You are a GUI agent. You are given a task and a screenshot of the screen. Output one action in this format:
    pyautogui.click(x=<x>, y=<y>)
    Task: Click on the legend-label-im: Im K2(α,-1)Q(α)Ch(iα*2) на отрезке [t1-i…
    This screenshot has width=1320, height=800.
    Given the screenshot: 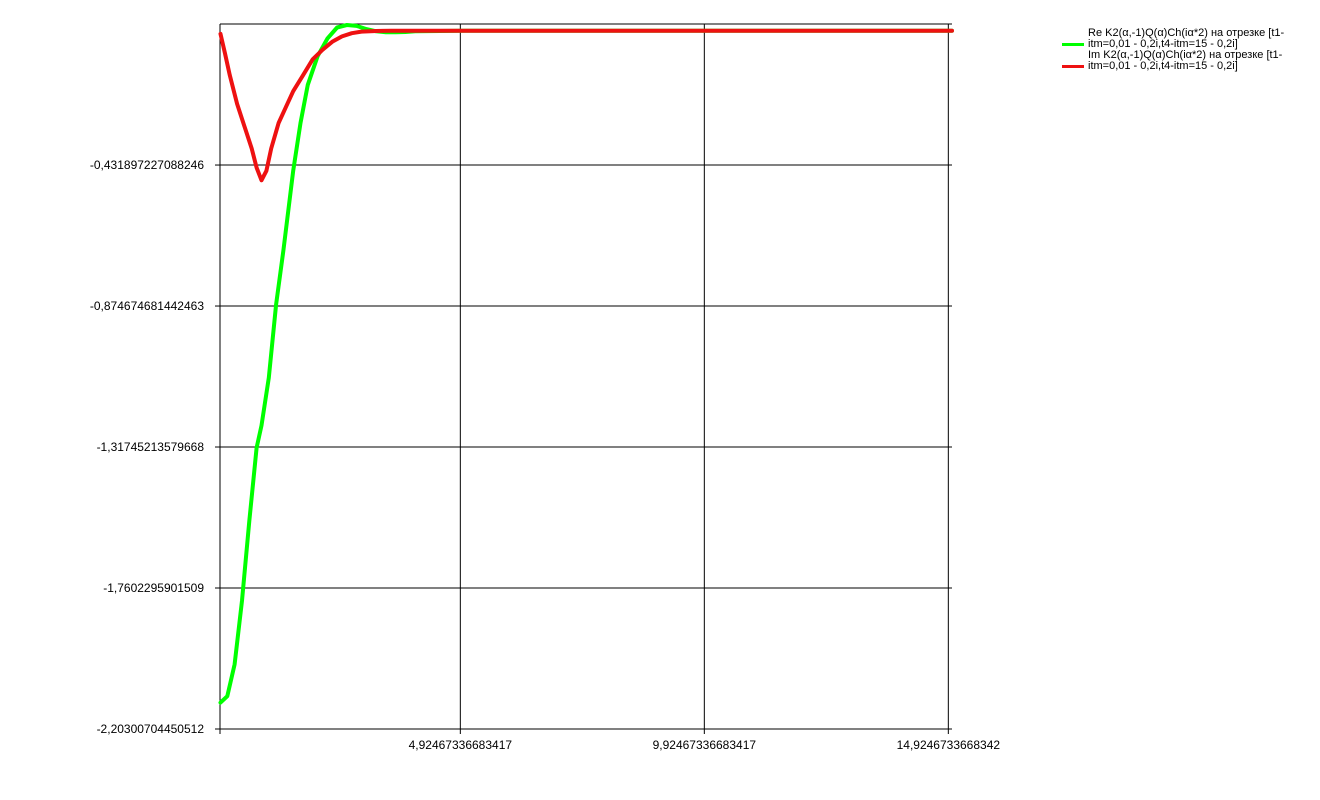 What is the action you would take?
    pyautogui.click(x=1185, y=60)
    